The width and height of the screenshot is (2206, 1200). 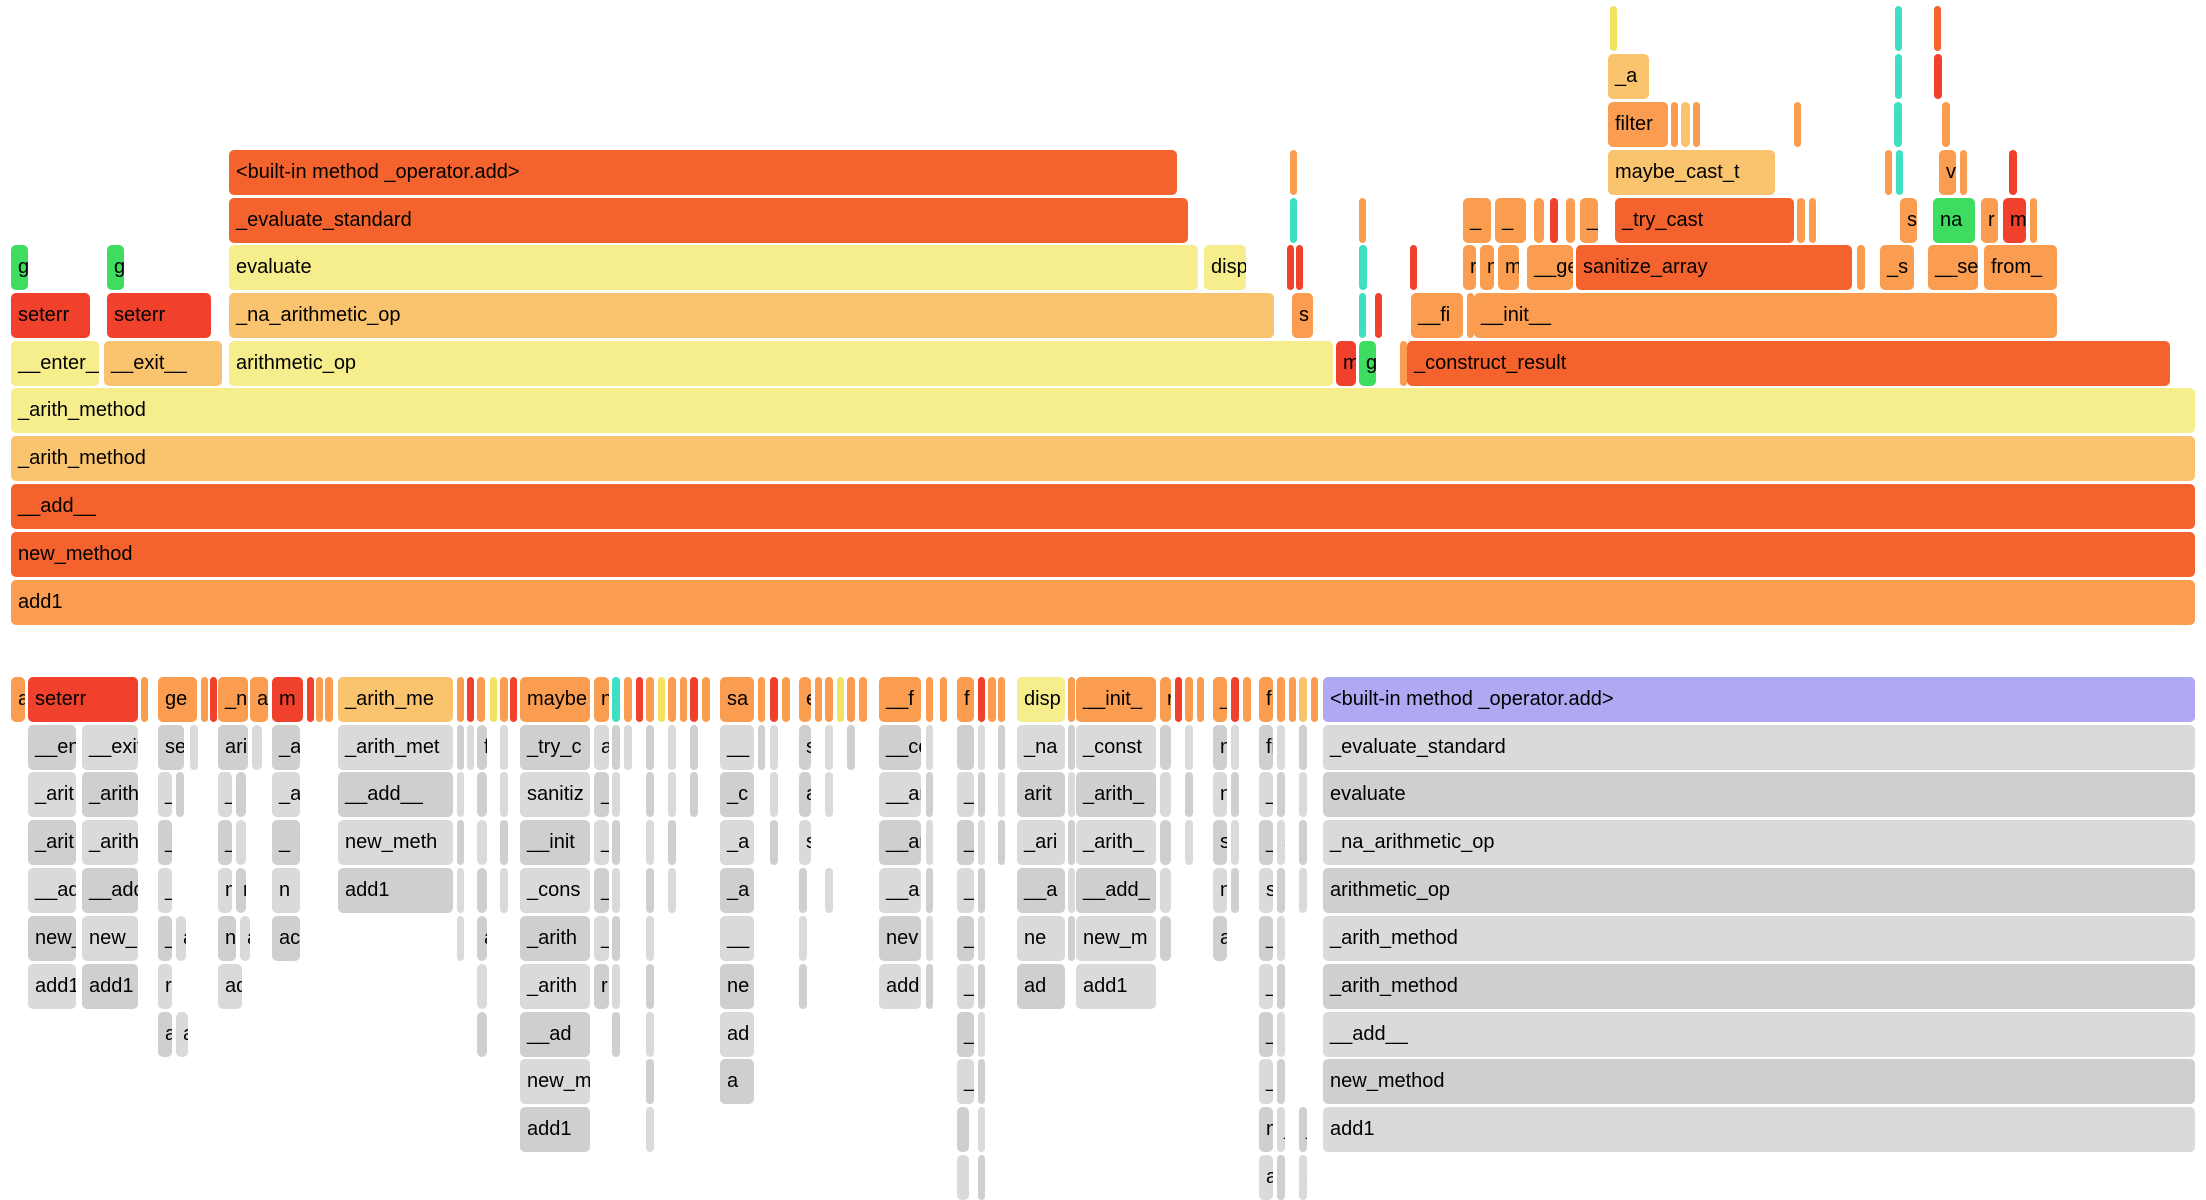 I want to click on frame-ne: ne, so click(x=737, y=986).